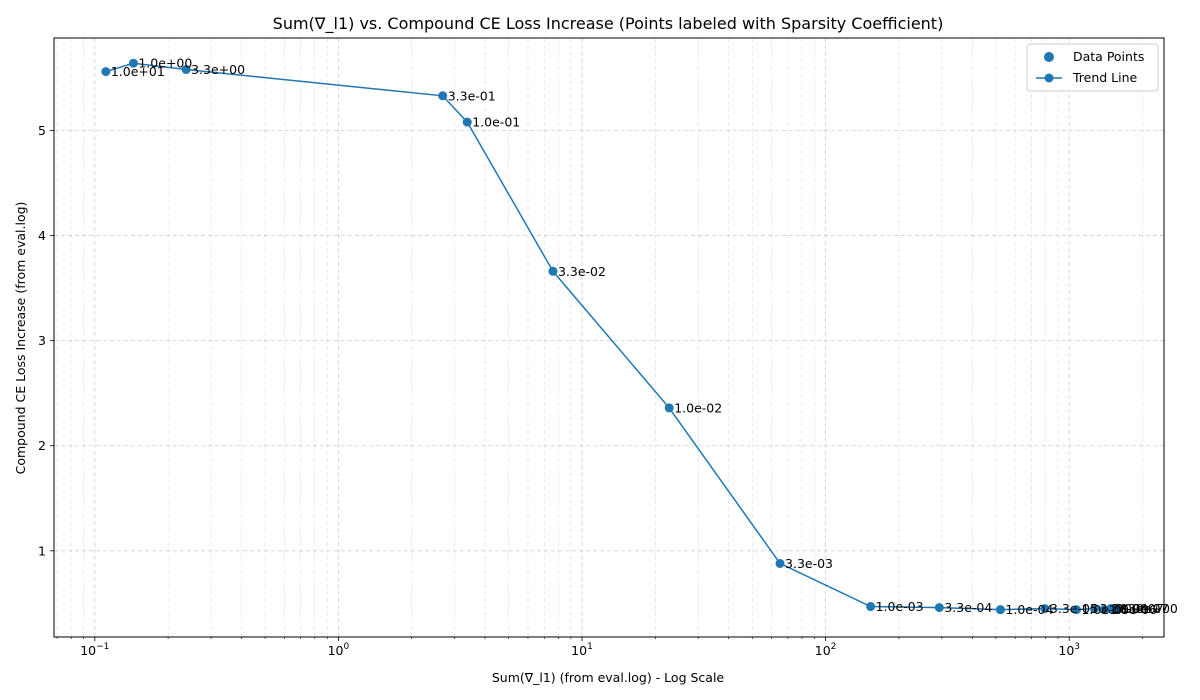  What do you see at coordinates (698, 407) in the screenshot?
I see `point-label: 1.0e-02` at bounding box center [698, 407].